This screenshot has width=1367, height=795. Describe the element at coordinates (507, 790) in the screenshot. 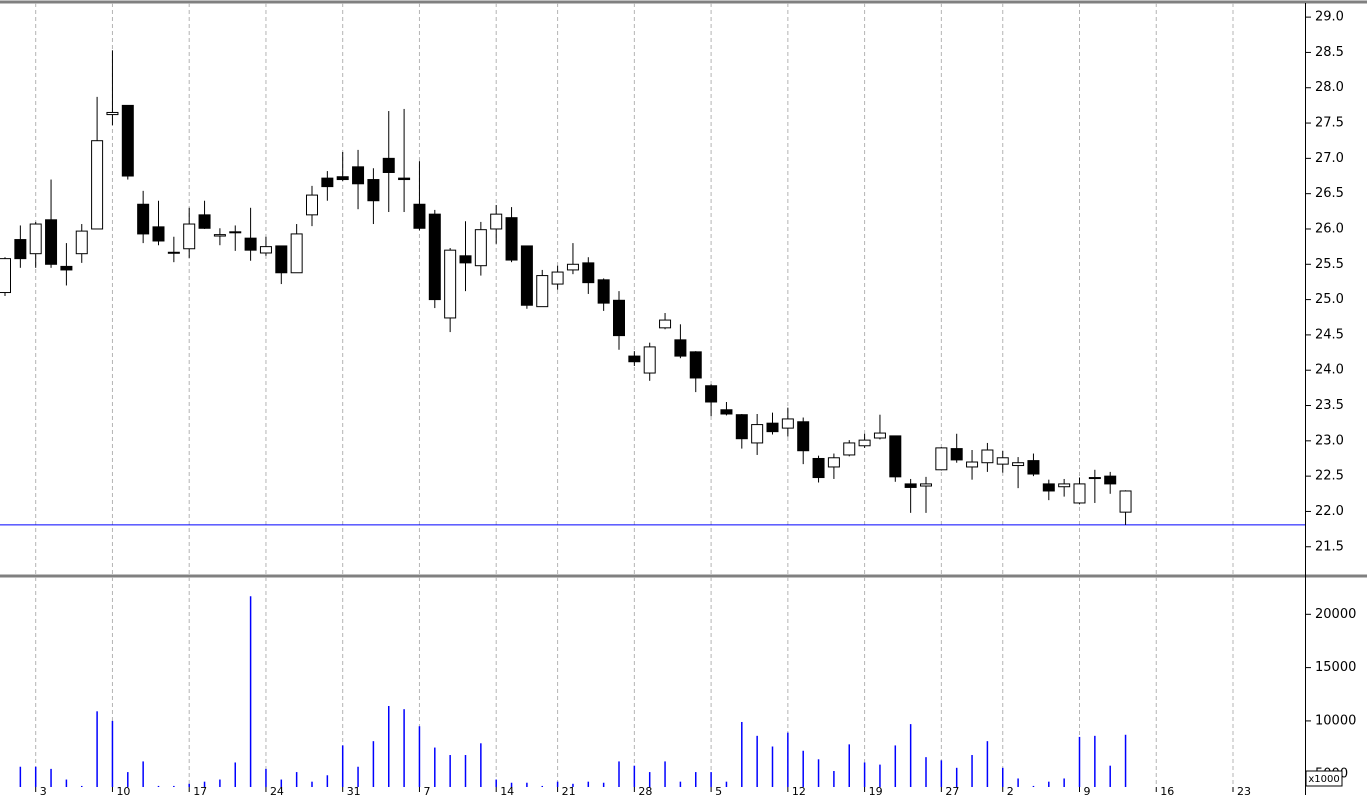

I see `x-tick-label: 14` at that location.